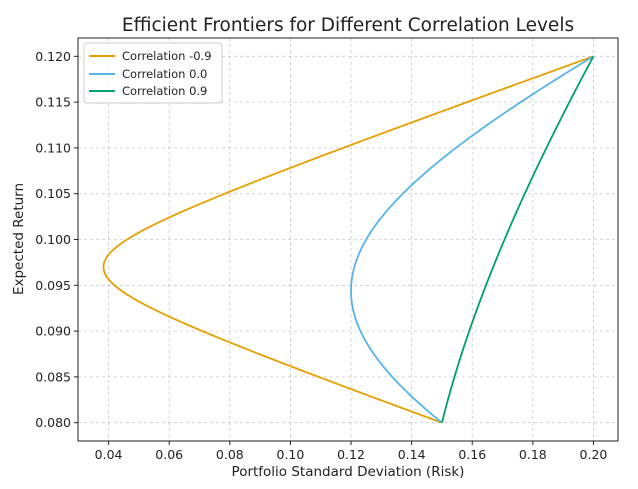 The height and width of the screenshot is (489, 638). What do you see at coordinates (53, 331) in the screenshot?
I see `y-tick-label: 0.090` at bounding box center [53, 331].